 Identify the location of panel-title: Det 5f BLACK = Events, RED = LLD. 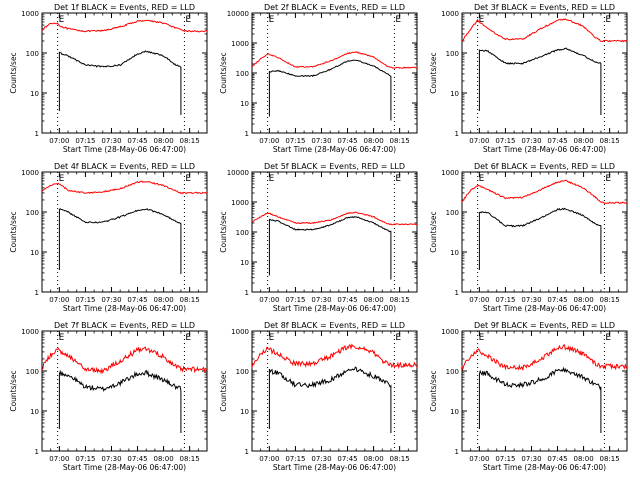
(334, 166).